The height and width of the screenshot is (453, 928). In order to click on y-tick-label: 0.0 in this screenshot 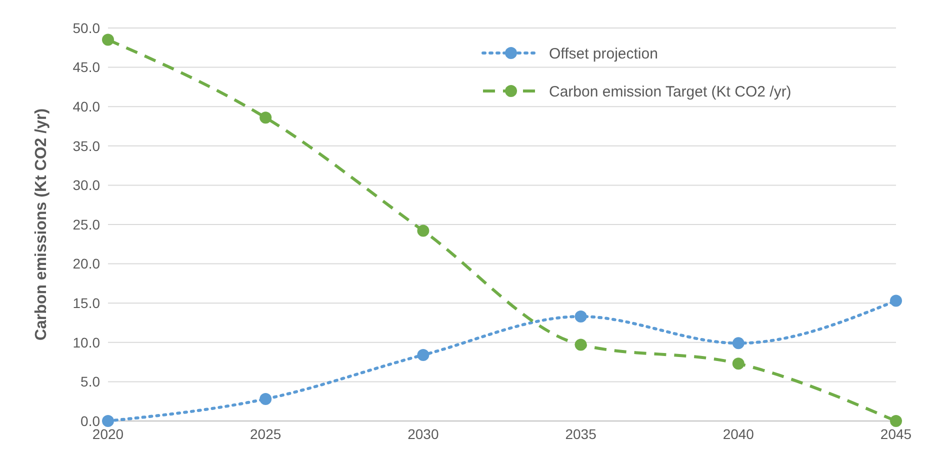, I will do `click(90, 420)`.